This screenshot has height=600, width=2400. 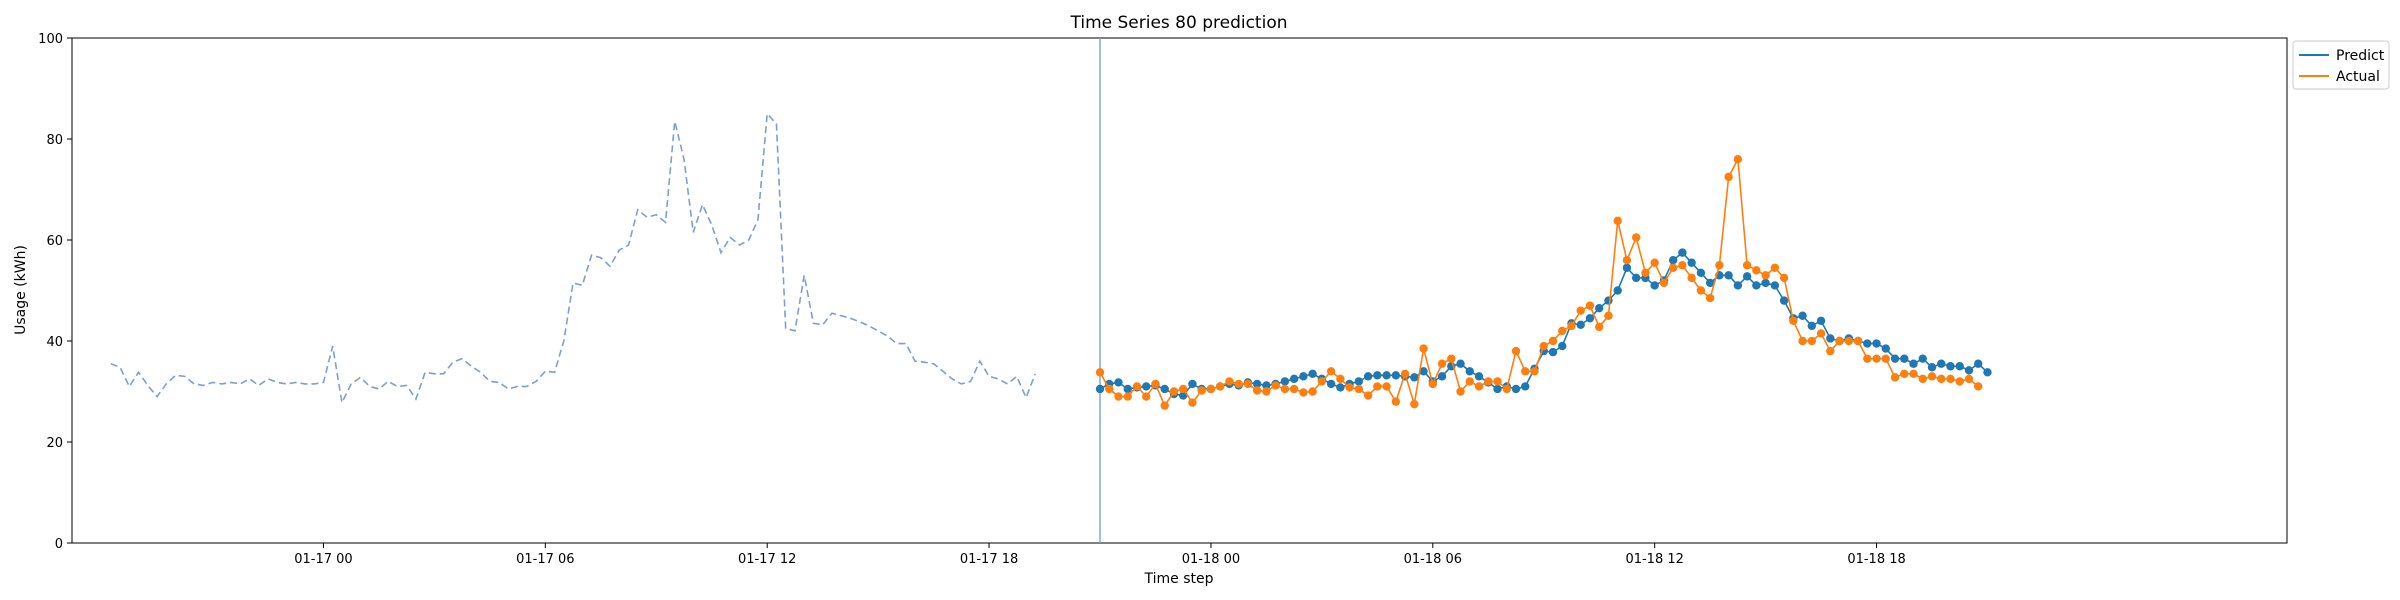 What do you see at coordinates (545, 559) in the screenshot?
I see `x-tick-label: 01-17 06` at bounding box center [545, 559].